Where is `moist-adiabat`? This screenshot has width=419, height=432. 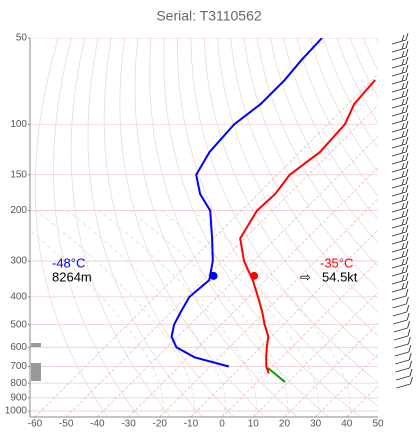
moist-adiabat is located at coordinates (97, 323).